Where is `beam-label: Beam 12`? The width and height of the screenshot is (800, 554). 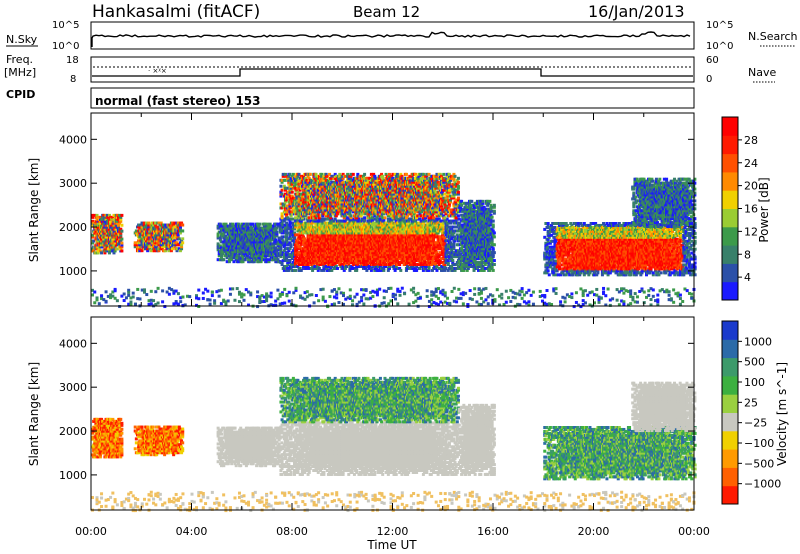 beam-label: Beam 12 is located at coordinates (386, 12).